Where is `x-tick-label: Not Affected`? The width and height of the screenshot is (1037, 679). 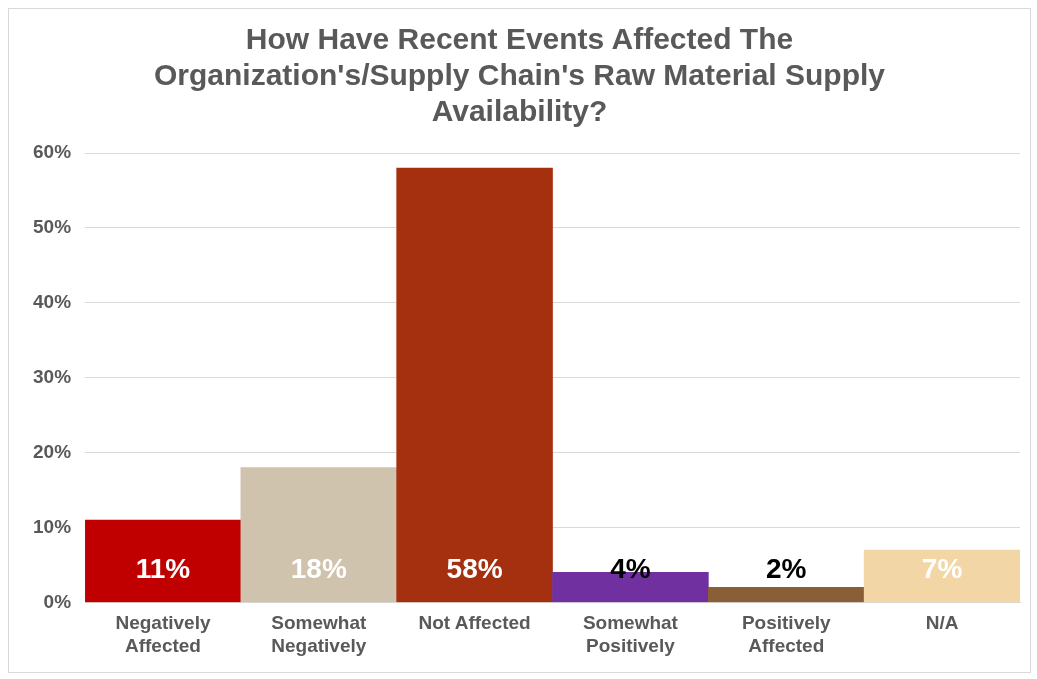
x-tick-label: Not Affected is located at coordinates (474, 623).